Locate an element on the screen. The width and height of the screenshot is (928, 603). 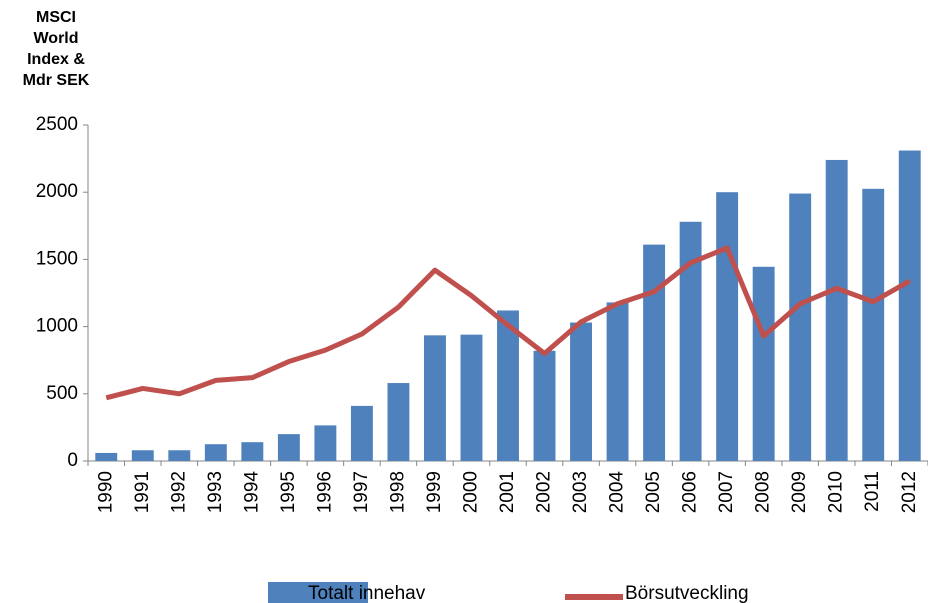
legend-swatch is located at coordinates (318, 592).